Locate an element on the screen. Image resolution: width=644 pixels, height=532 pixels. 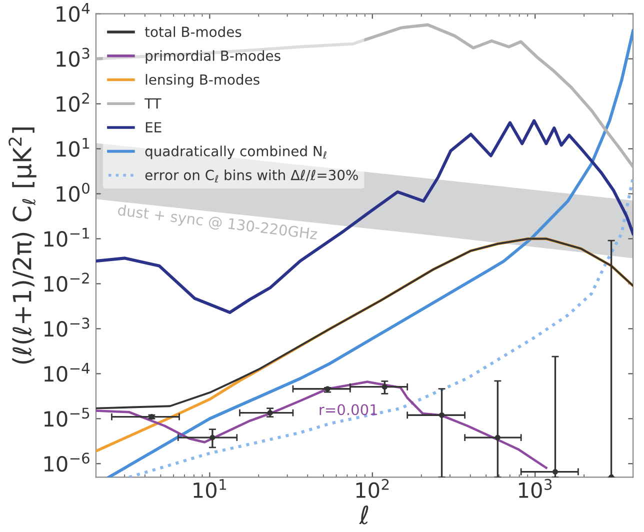
y-tick-label: 10$^{4}$ is located at coordinates (73, 12).